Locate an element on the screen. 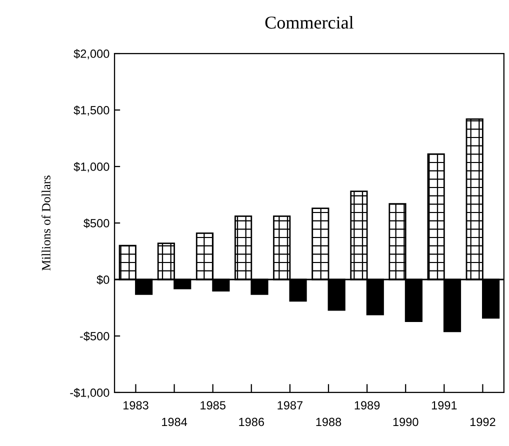 The width and height of the screenshot is (509, 446). y-tick-label: $2,000 is located at coordinates (92, 54).